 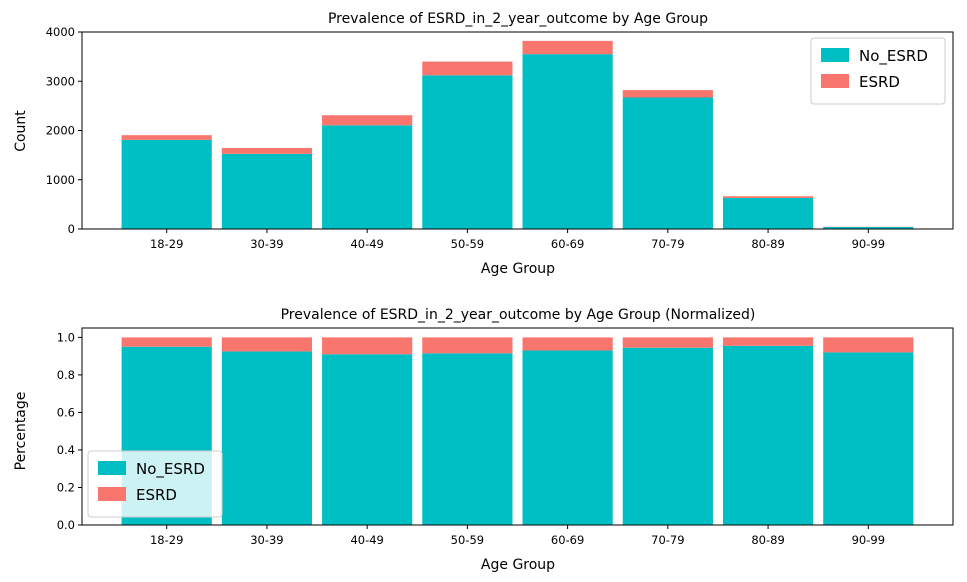 I want to click on normalized-chart-xtick-label: 18-29, so click(x=166, y=540).